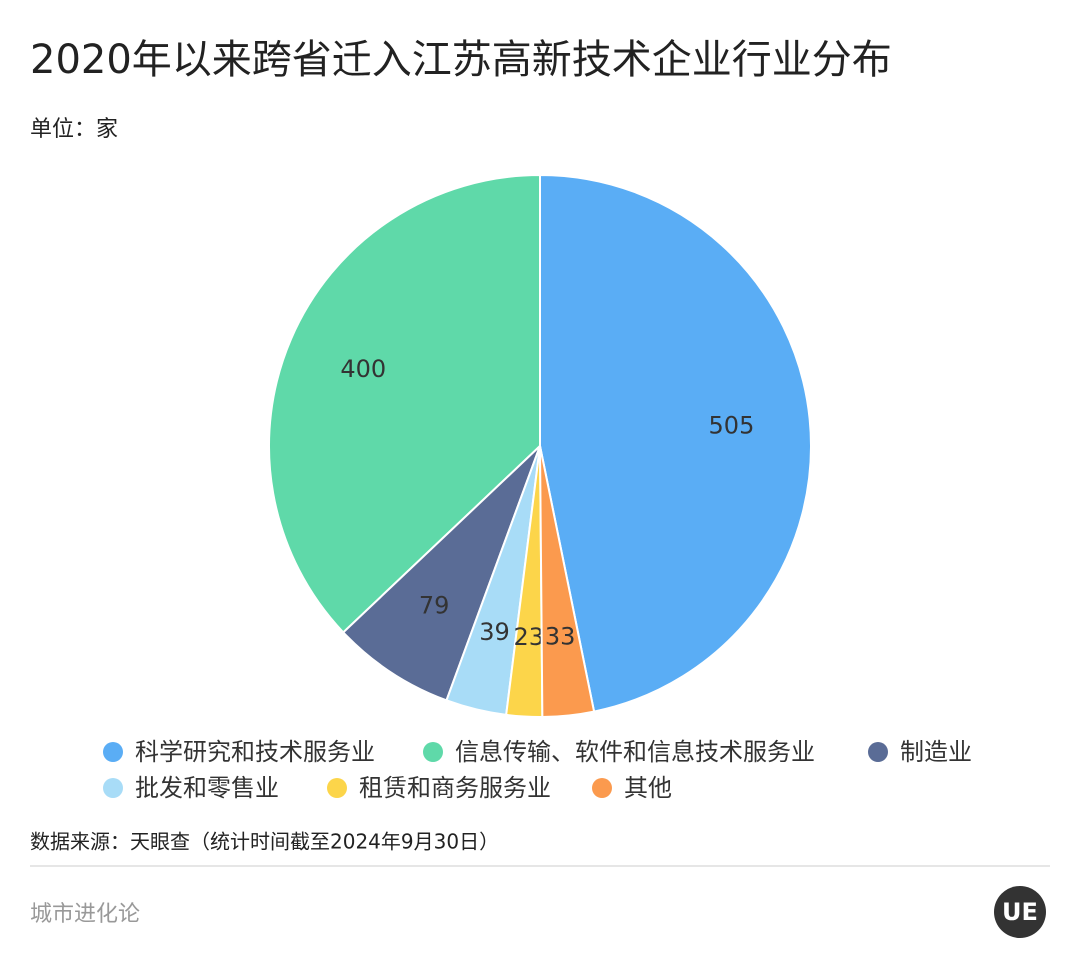 The height and width of the screenshot is (972, 1080). Describe the element at coordinates (560, 636) in the screenshot. I see `data-label: 33` at that location.